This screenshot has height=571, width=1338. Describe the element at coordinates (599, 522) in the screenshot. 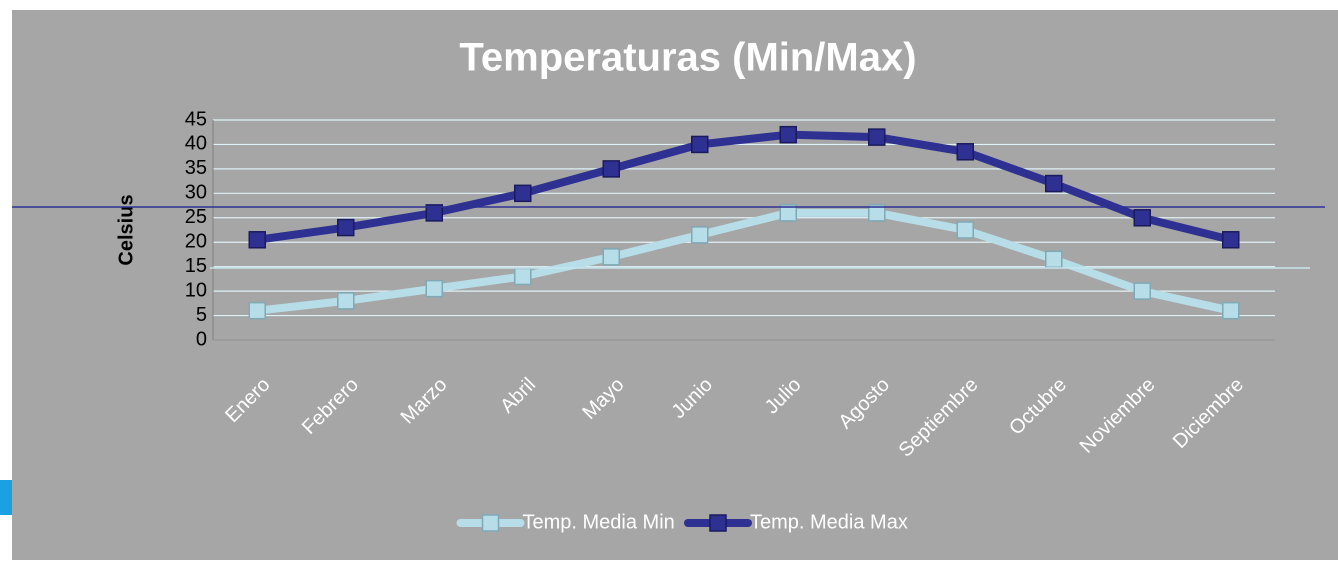

I see `legend-label: Temp. Media Min` at that location.